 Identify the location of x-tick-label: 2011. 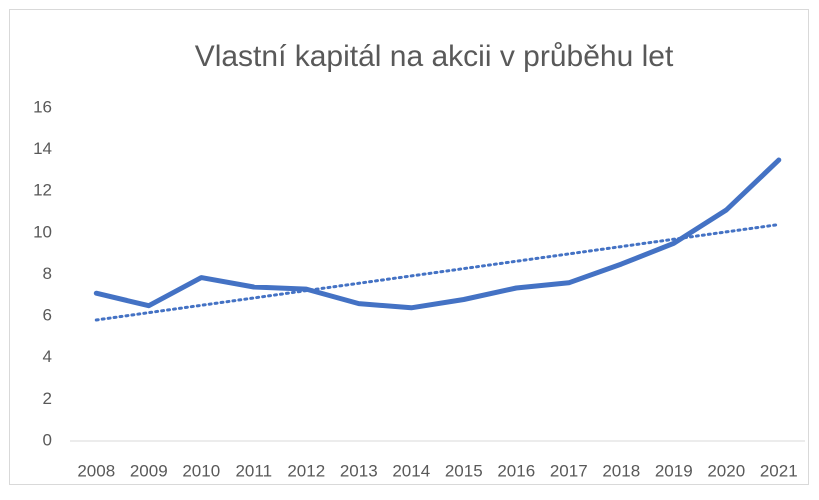
(253, 470).